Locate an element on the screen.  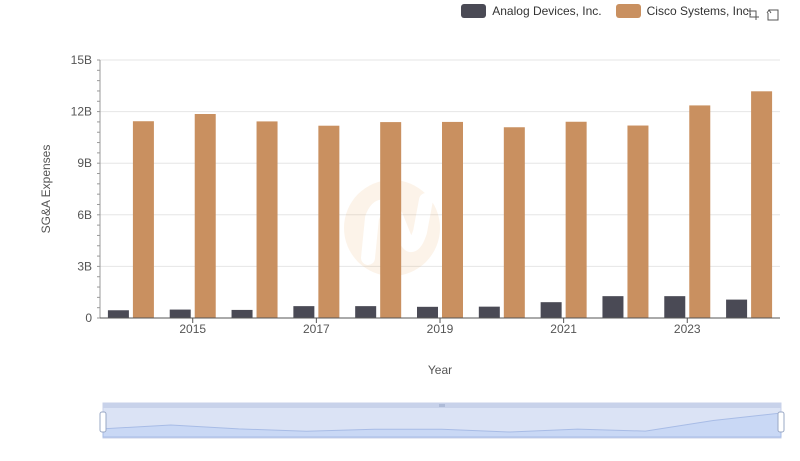
data-zoom-slider is located at coordinates (442, 420).